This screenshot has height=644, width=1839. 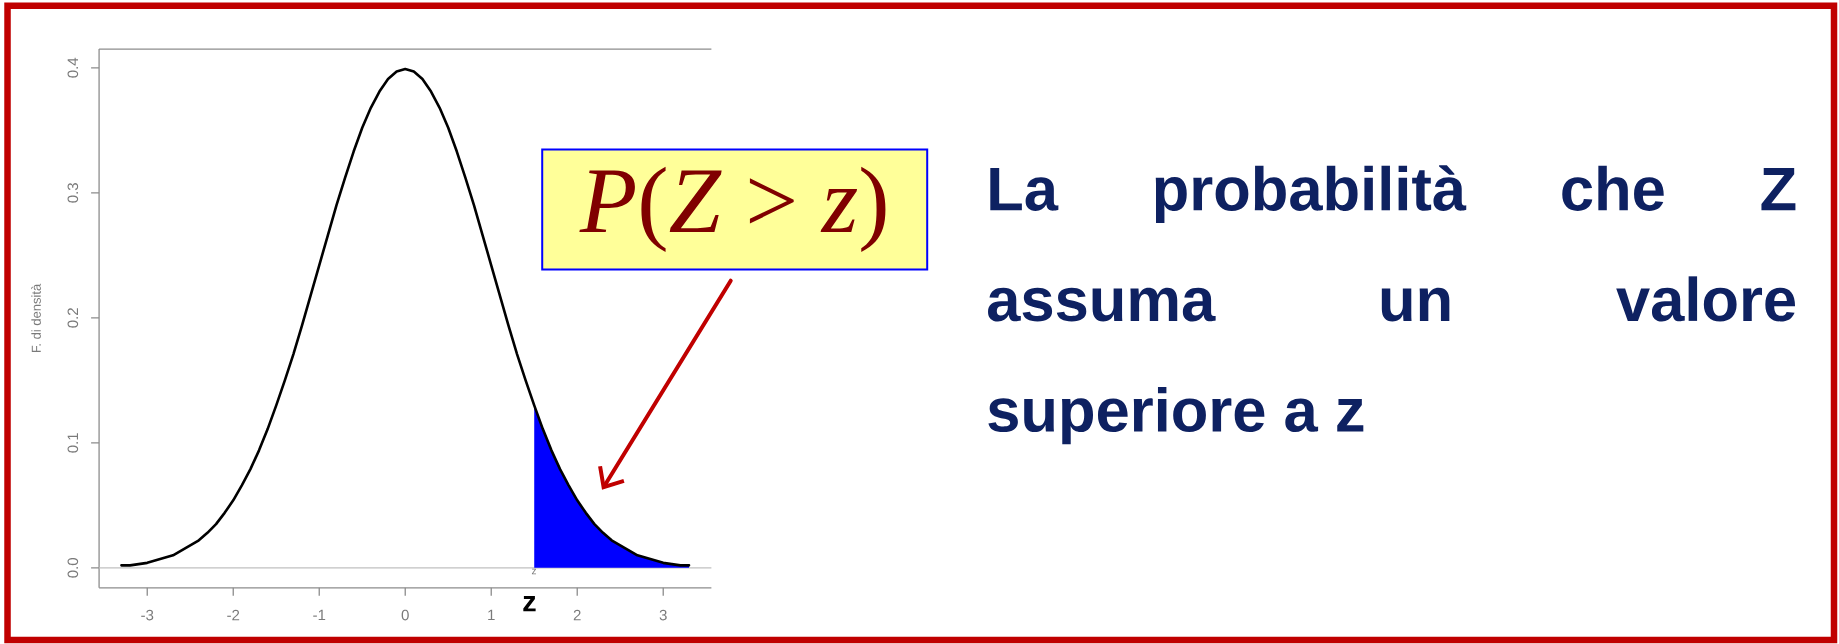 I want to click on annotation: P(Z > z), so click(x=732, y=209).